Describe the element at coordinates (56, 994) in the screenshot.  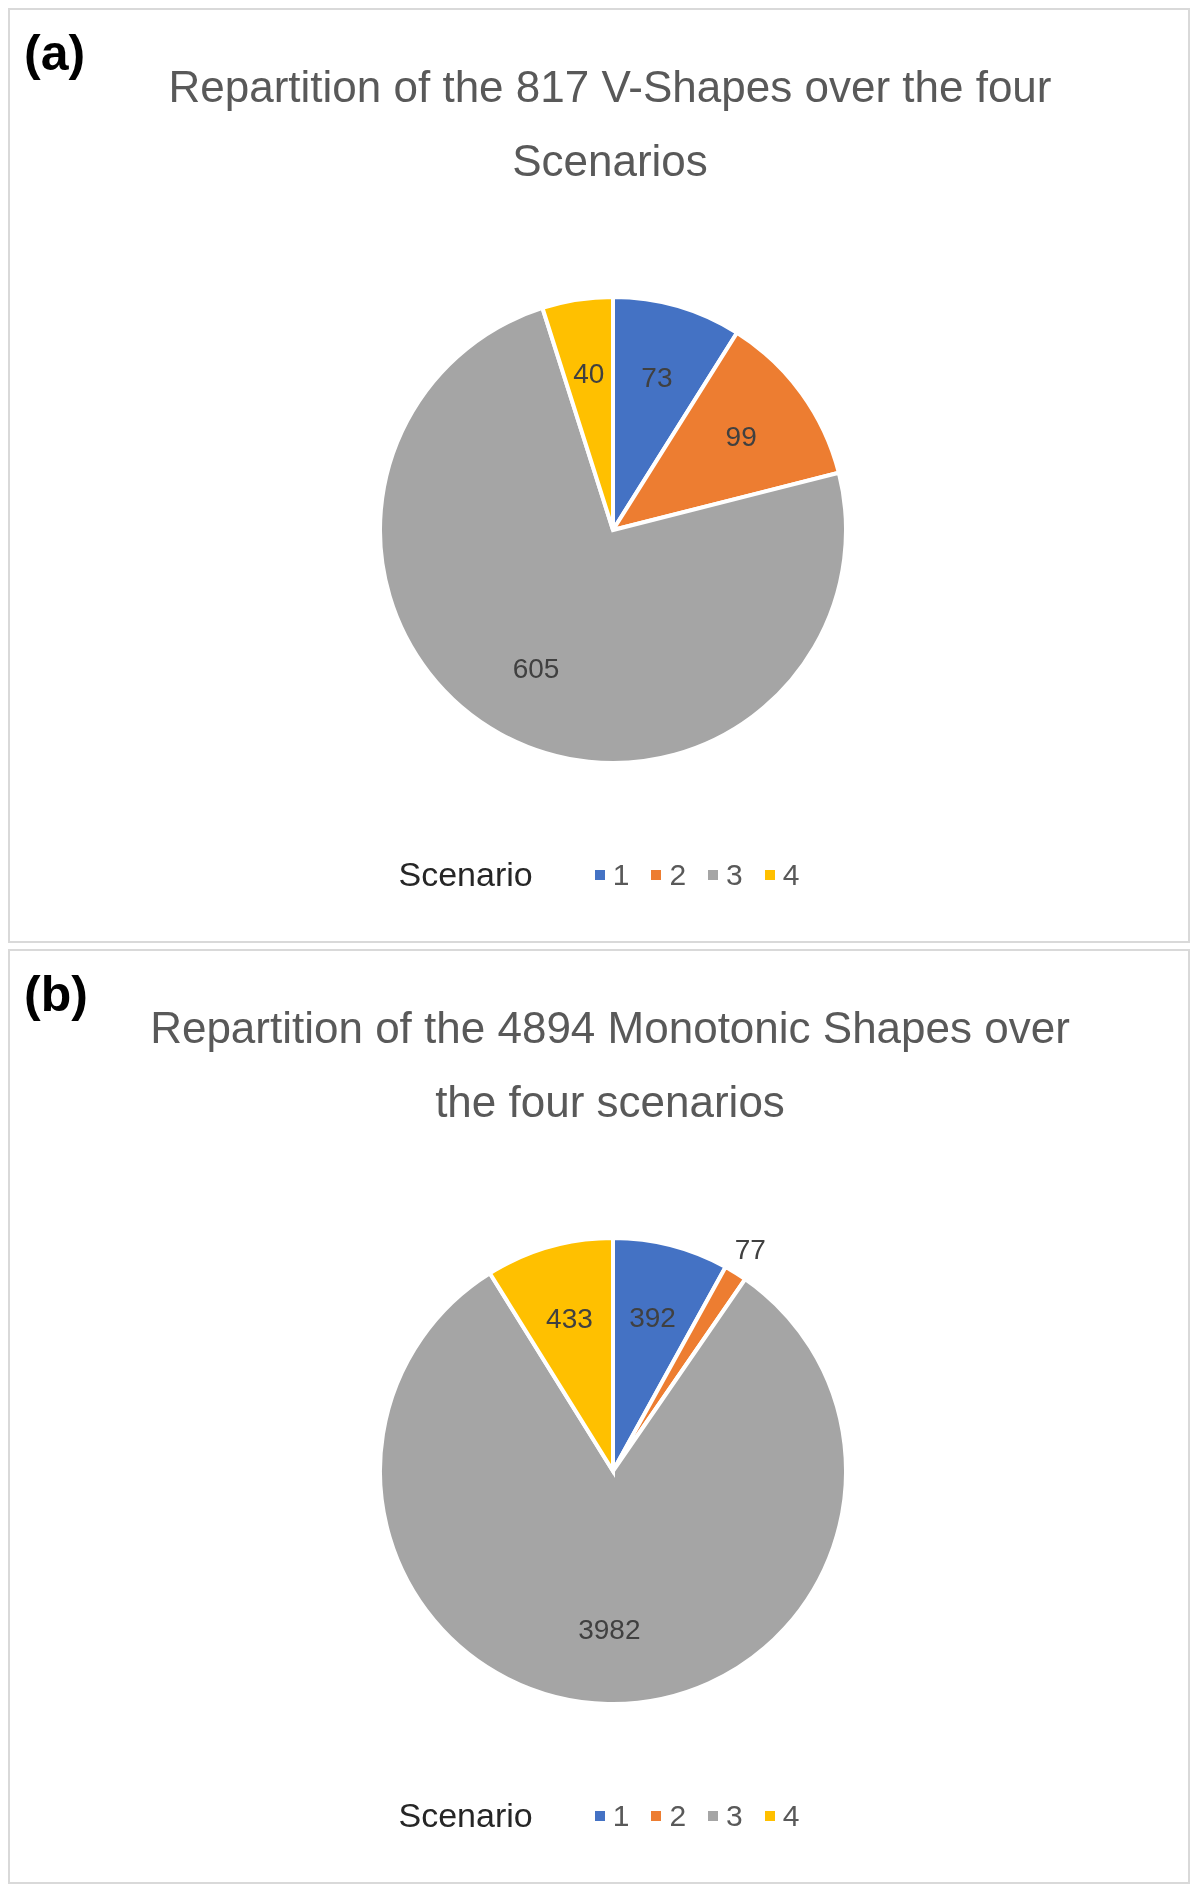
I see `text: (b)` at that location.